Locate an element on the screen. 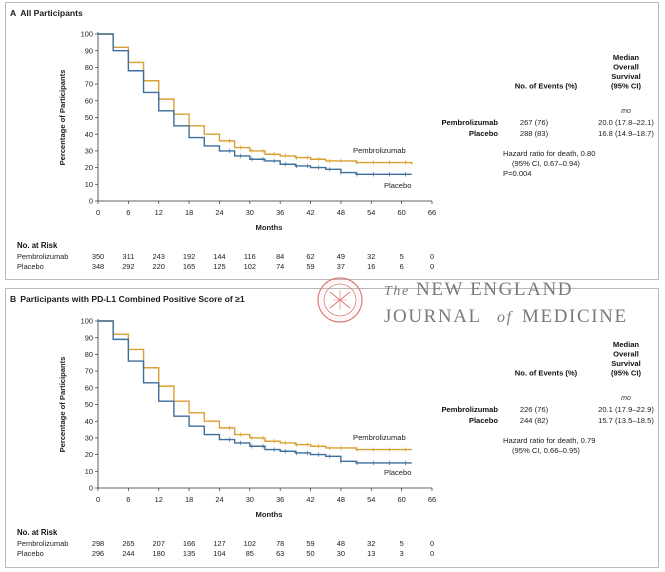  panel-a-risk-value: 220 is located at coordinates (159, 266).